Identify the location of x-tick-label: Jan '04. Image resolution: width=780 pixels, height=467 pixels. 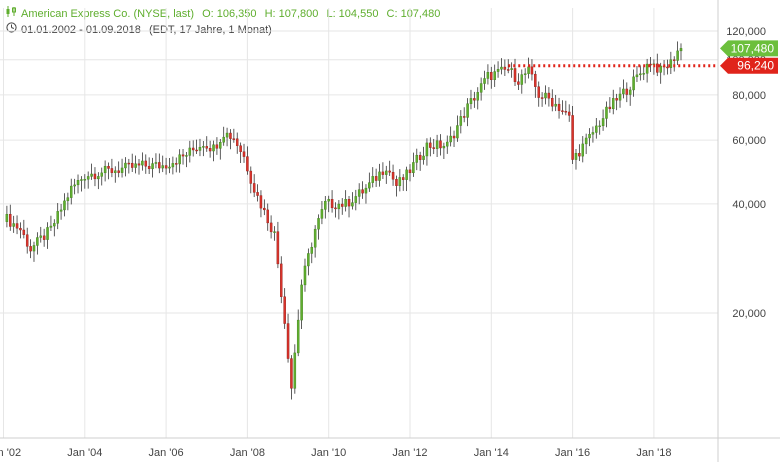
(84, 453).